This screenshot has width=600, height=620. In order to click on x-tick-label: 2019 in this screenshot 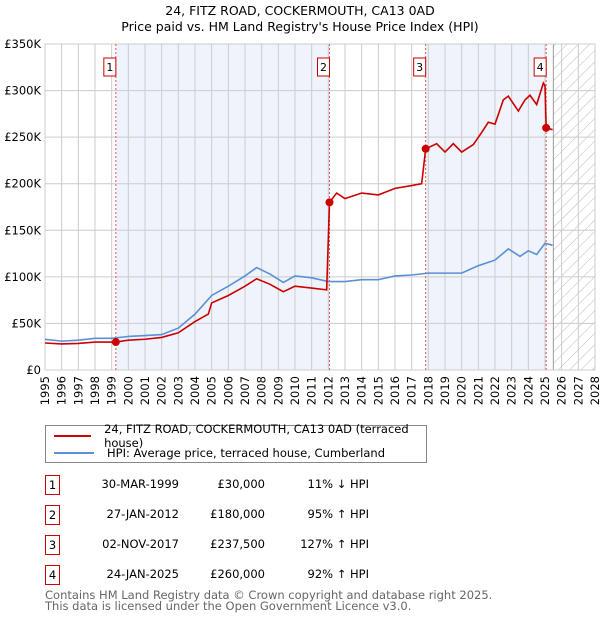, I will do `click(445, 390)`.